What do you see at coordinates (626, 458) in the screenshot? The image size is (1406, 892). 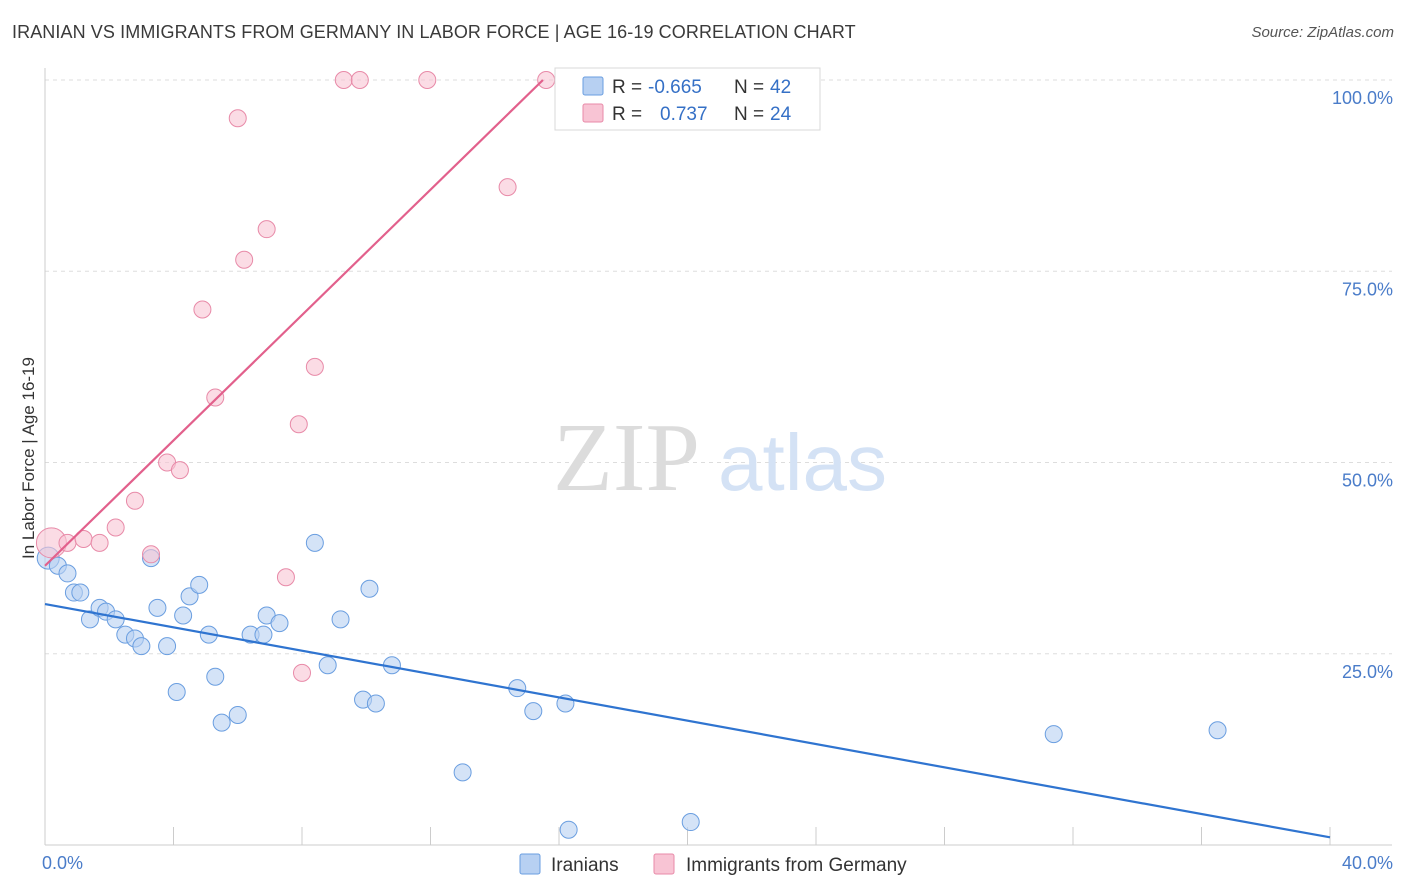 I see `watermark-zip: ZIP` at bounding box center [626, 458].